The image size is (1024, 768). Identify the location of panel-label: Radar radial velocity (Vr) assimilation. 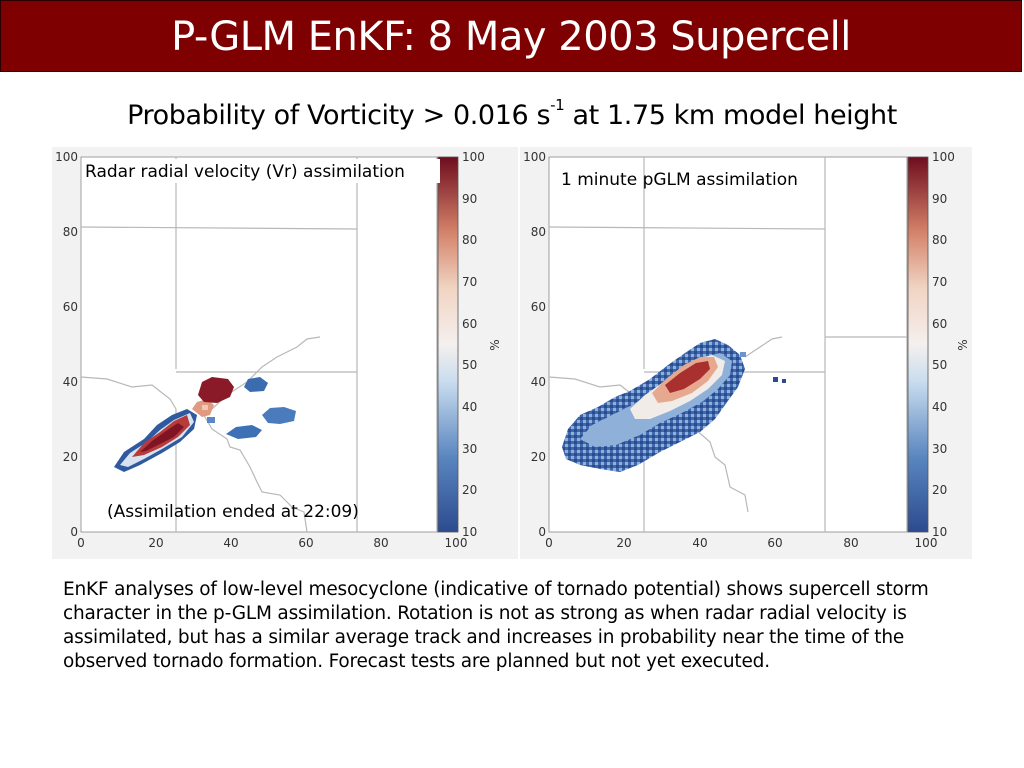
(245, 172).